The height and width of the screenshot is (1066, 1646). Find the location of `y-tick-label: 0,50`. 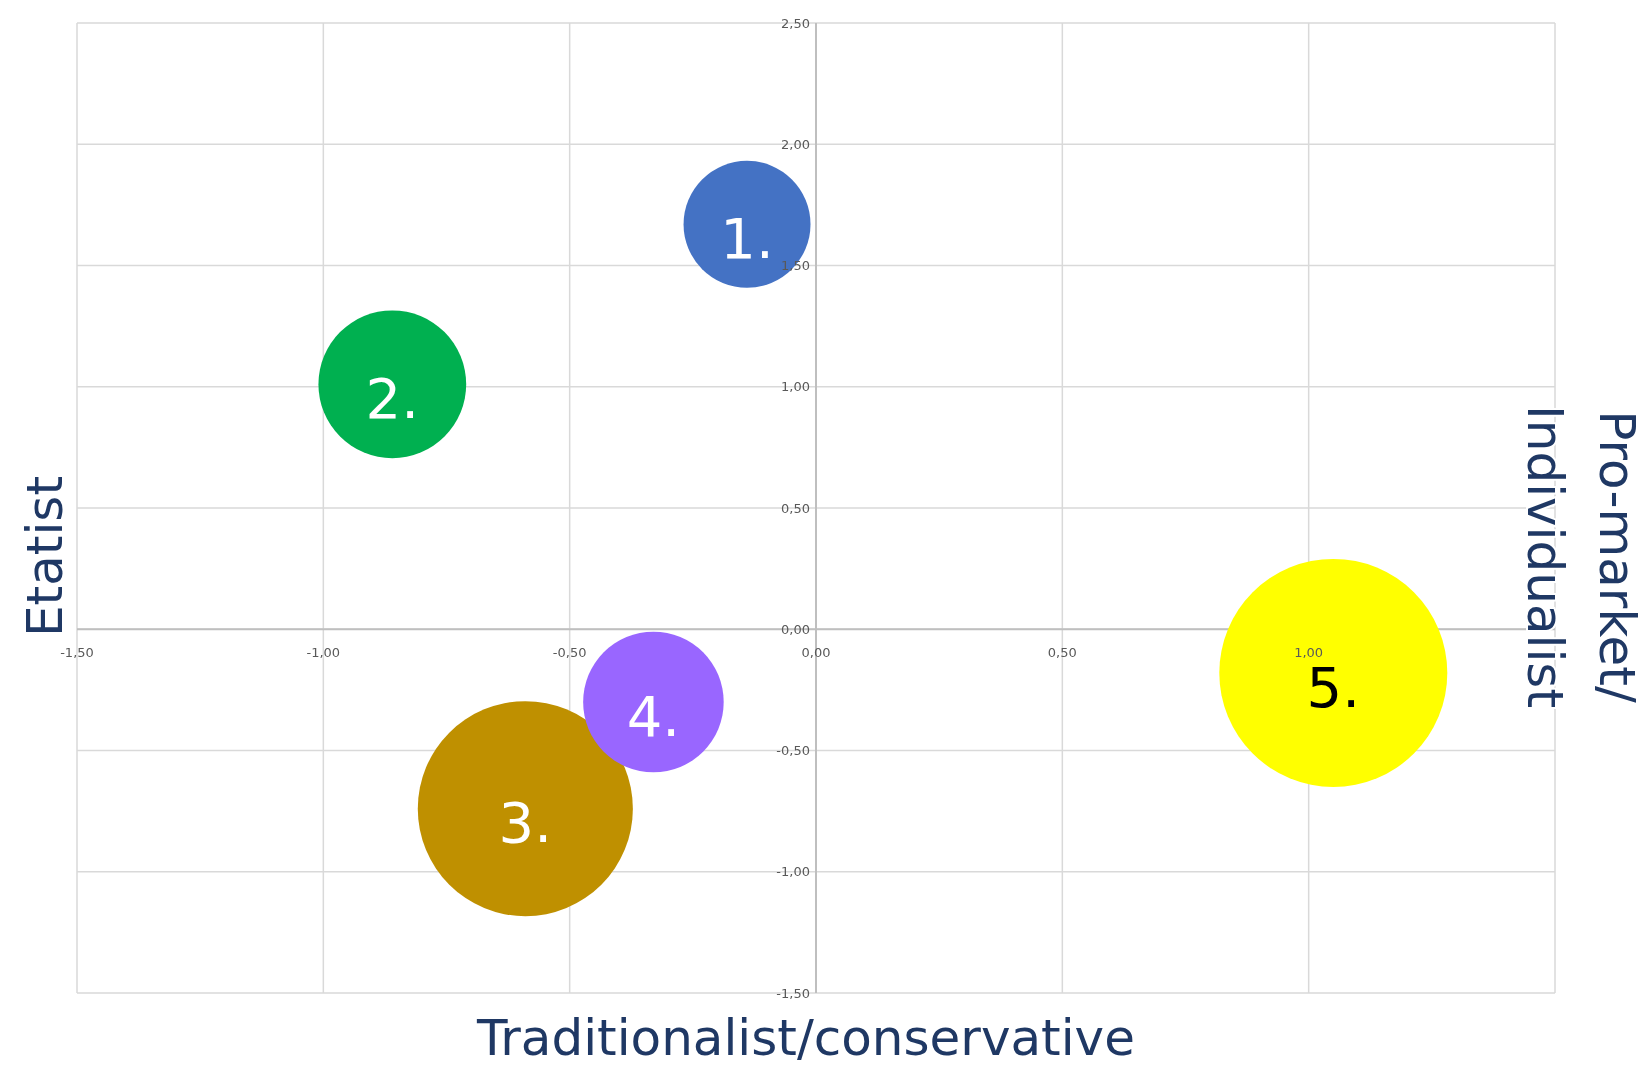

y-tick-label: 0,50 is located at coordinates (795, 508).